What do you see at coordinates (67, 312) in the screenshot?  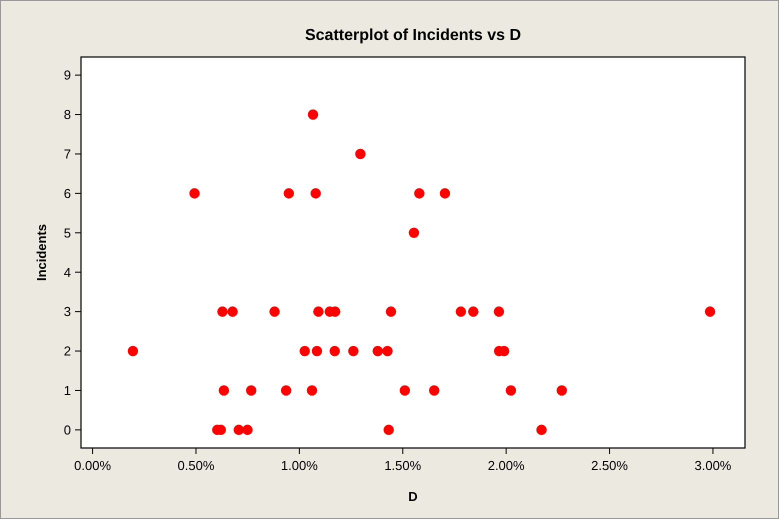 I see `y-tick-label: 3` at bounding box center [67, 312].